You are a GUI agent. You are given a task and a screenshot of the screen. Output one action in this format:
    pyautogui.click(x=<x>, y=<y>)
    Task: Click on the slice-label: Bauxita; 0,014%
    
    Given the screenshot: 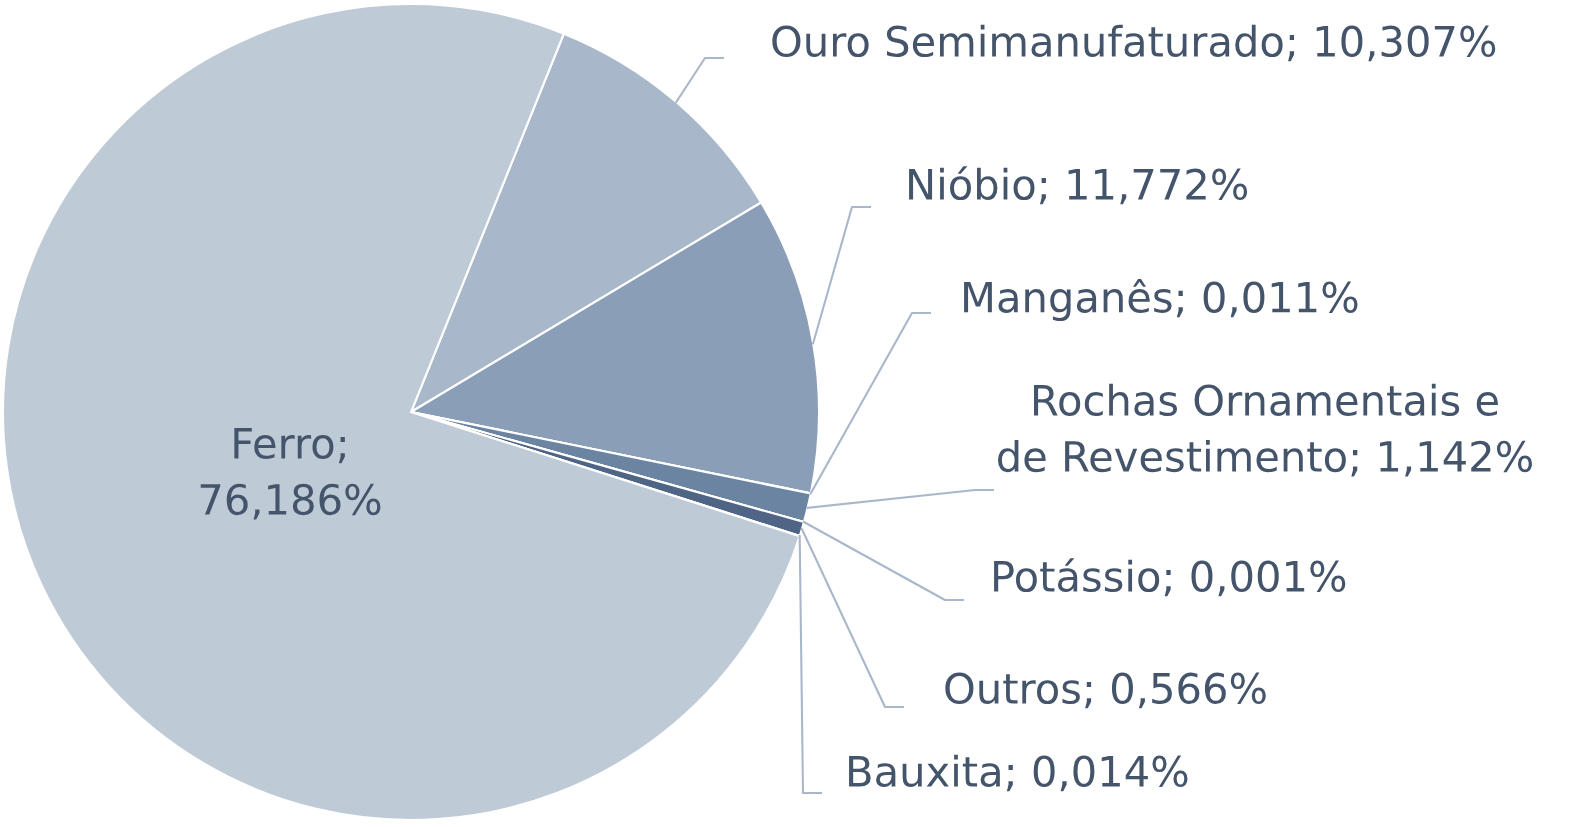 What is the action you would take?
    pyautogui.click(x=1018, y=773)
    